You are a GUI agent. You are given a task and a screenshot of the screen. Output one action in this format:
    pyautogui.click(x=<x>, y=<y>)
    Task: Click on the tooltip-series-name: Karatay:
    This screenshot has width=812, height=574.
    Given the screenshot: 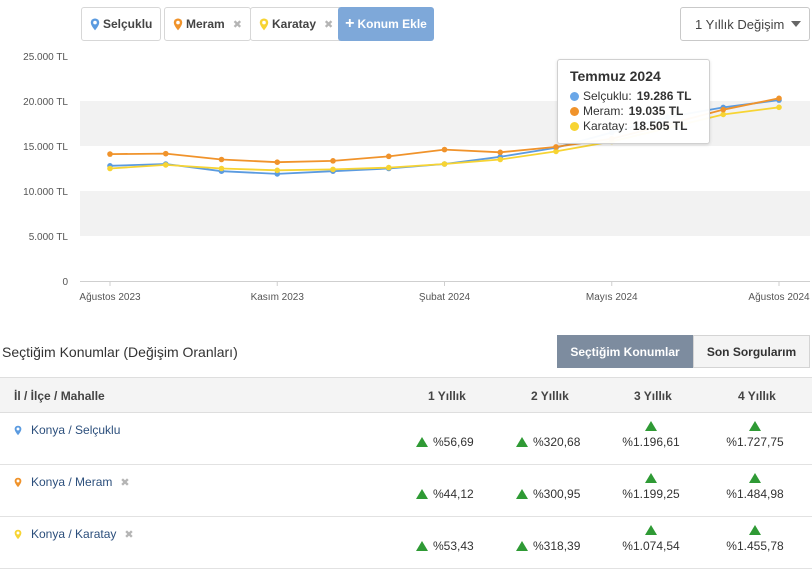 What is the action you would take?
    pyautogui.click(x=605, y=126)
    